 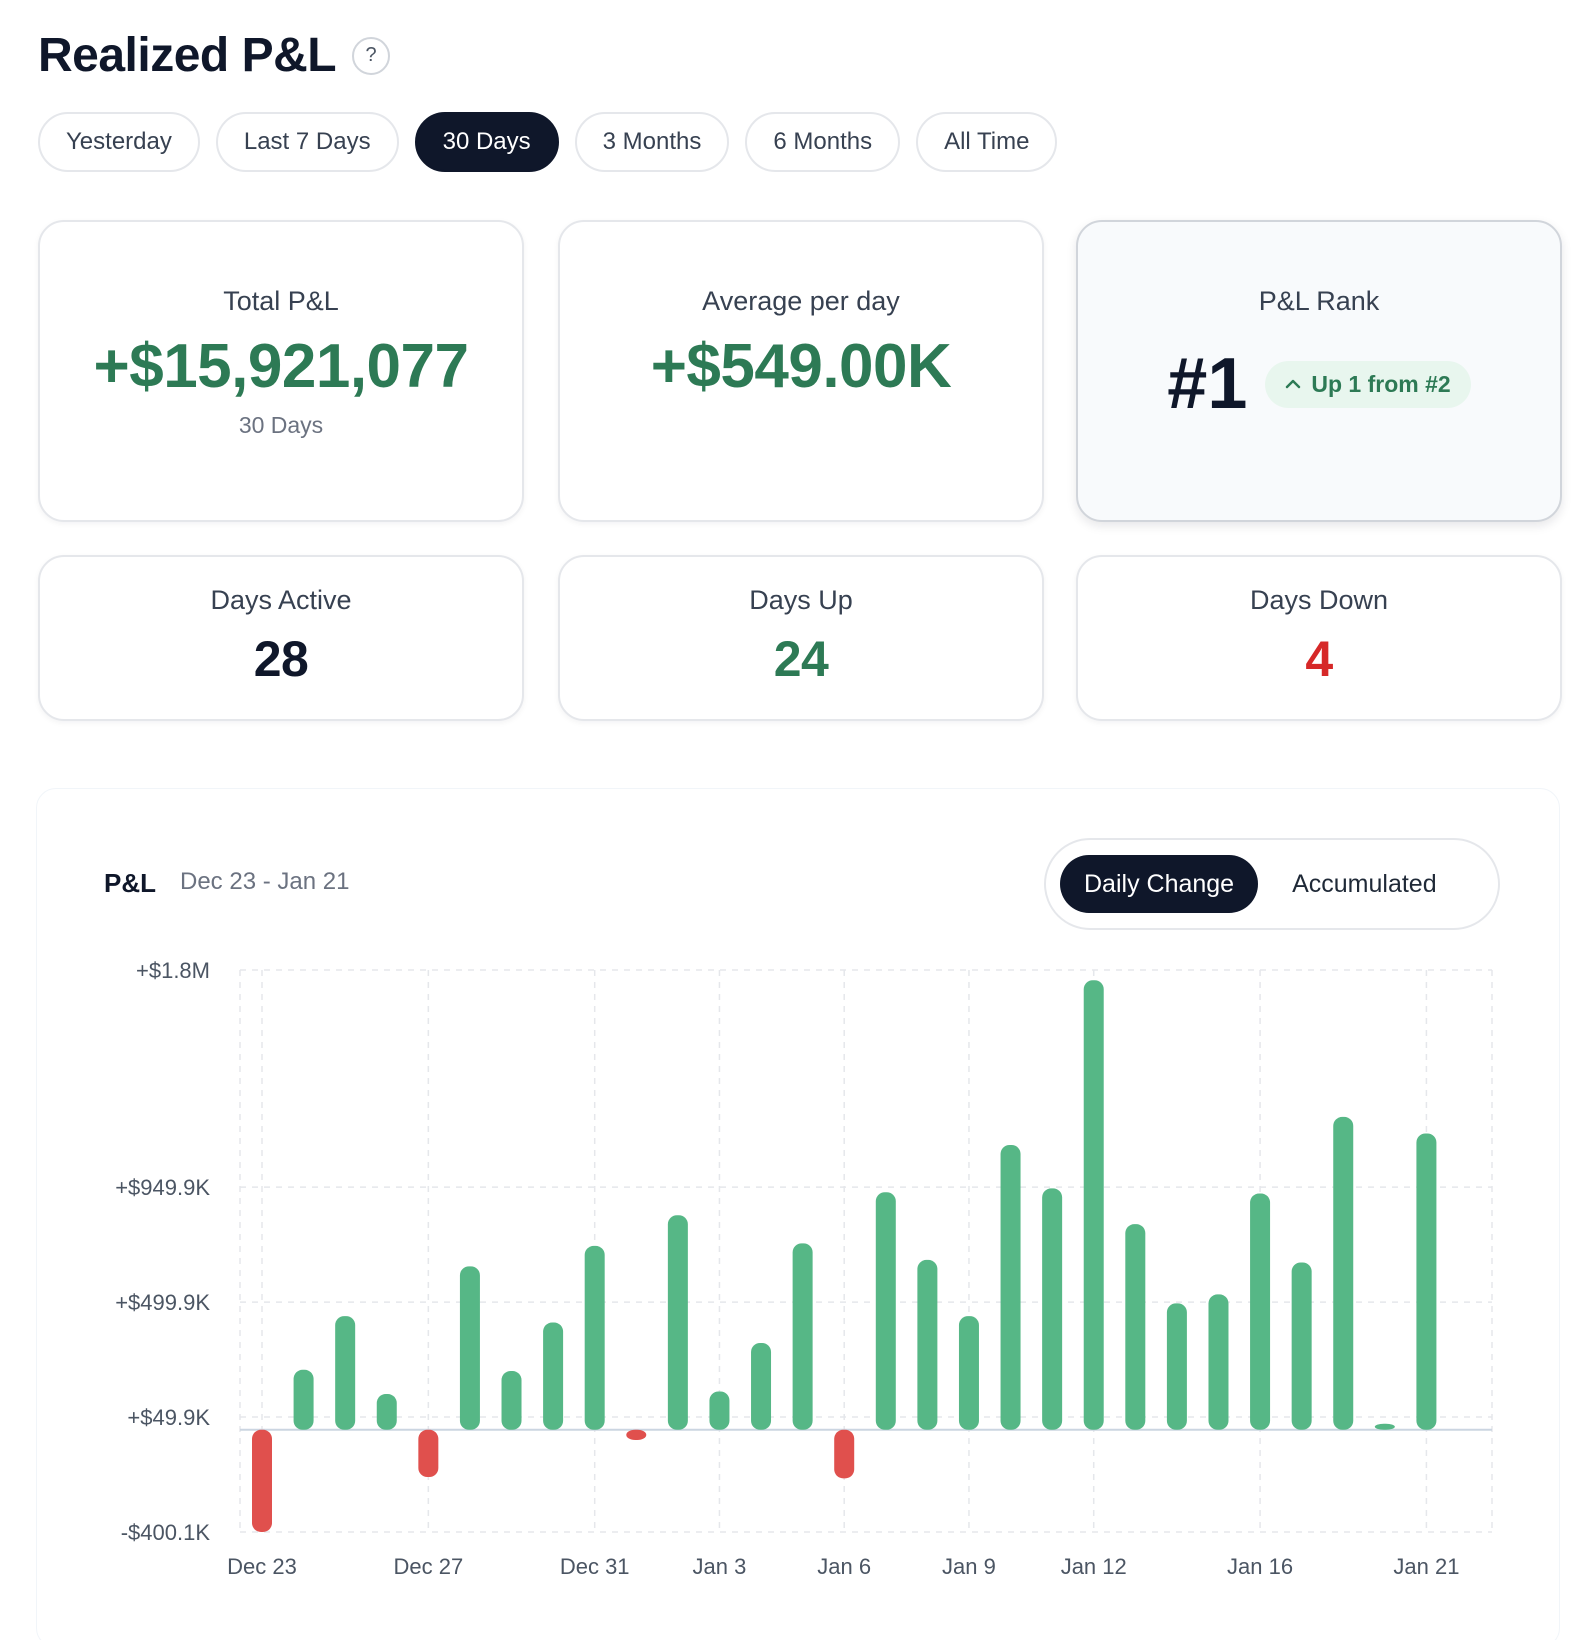 What do you see at coordinates (987, 142) in the screenshot?
I see `tab-all-time: All Time` at bounding box center [987, 142].